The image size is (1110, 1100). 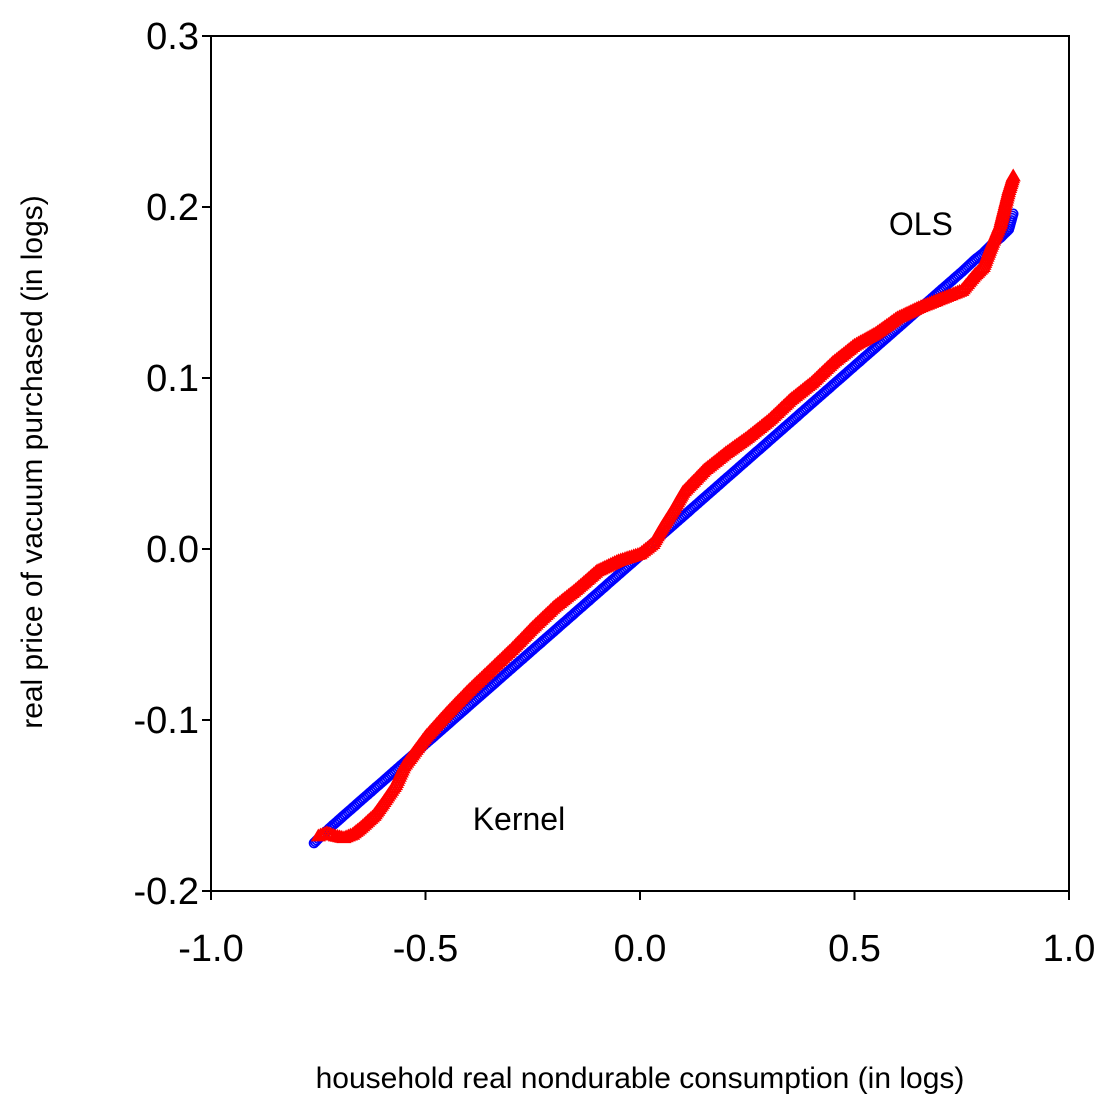 I want to click on y-axis-label: real price of vacuum purchased (in logs), so click(x=32, y=462).